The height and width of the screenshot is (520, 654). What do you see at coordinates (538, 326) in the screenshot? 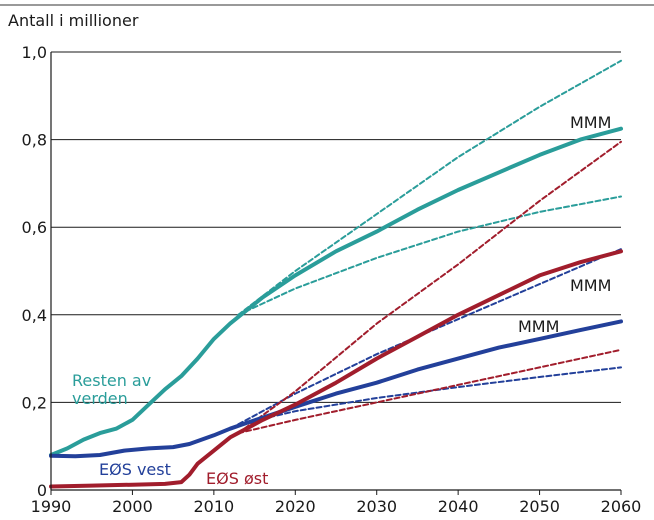
I see `mmm-label-low: MMM` at bounding box center [538, 326].